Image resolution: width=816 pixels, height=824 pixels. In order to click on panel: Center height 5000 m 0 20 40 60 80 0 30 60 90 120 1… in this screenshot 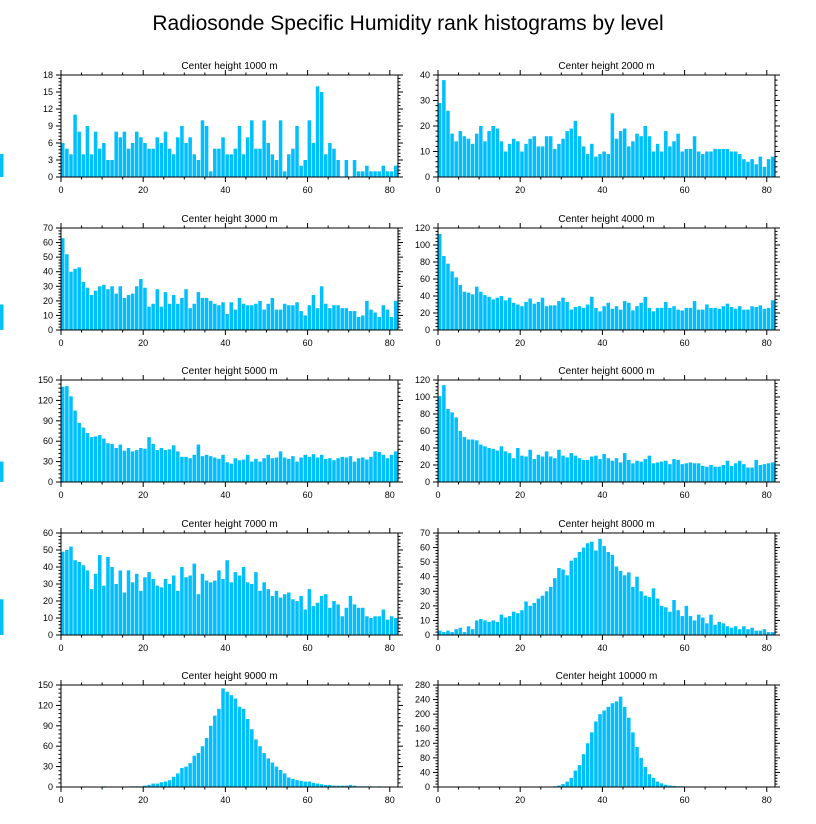, I will do `click(201, 433)`.